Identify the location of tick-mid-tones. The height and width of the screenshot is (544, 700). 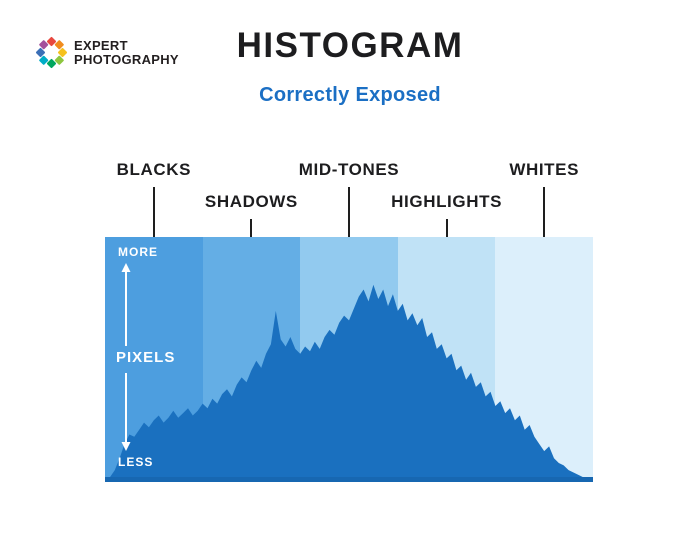
(349, 215).